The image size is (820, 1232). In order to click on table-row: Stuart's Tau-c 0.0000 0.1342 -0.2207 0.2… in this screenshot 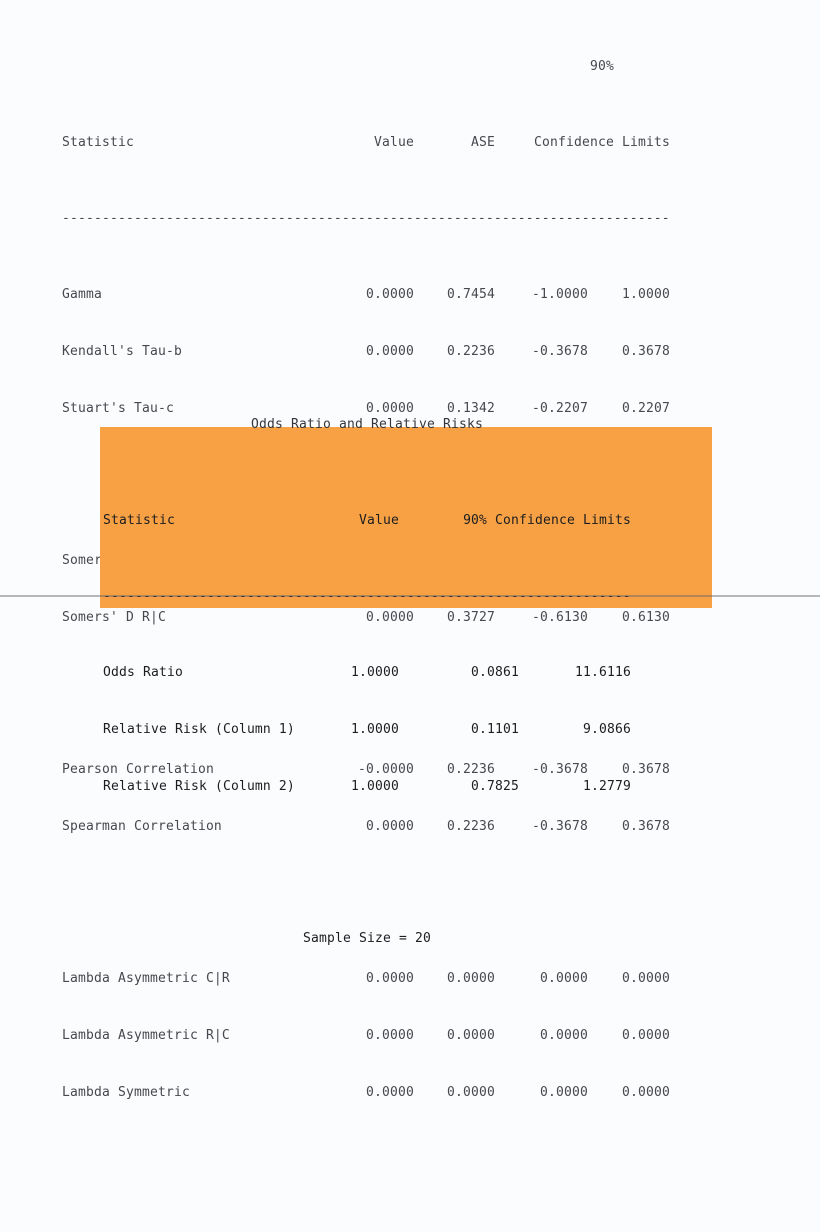, I will do `click(366, 408)`.